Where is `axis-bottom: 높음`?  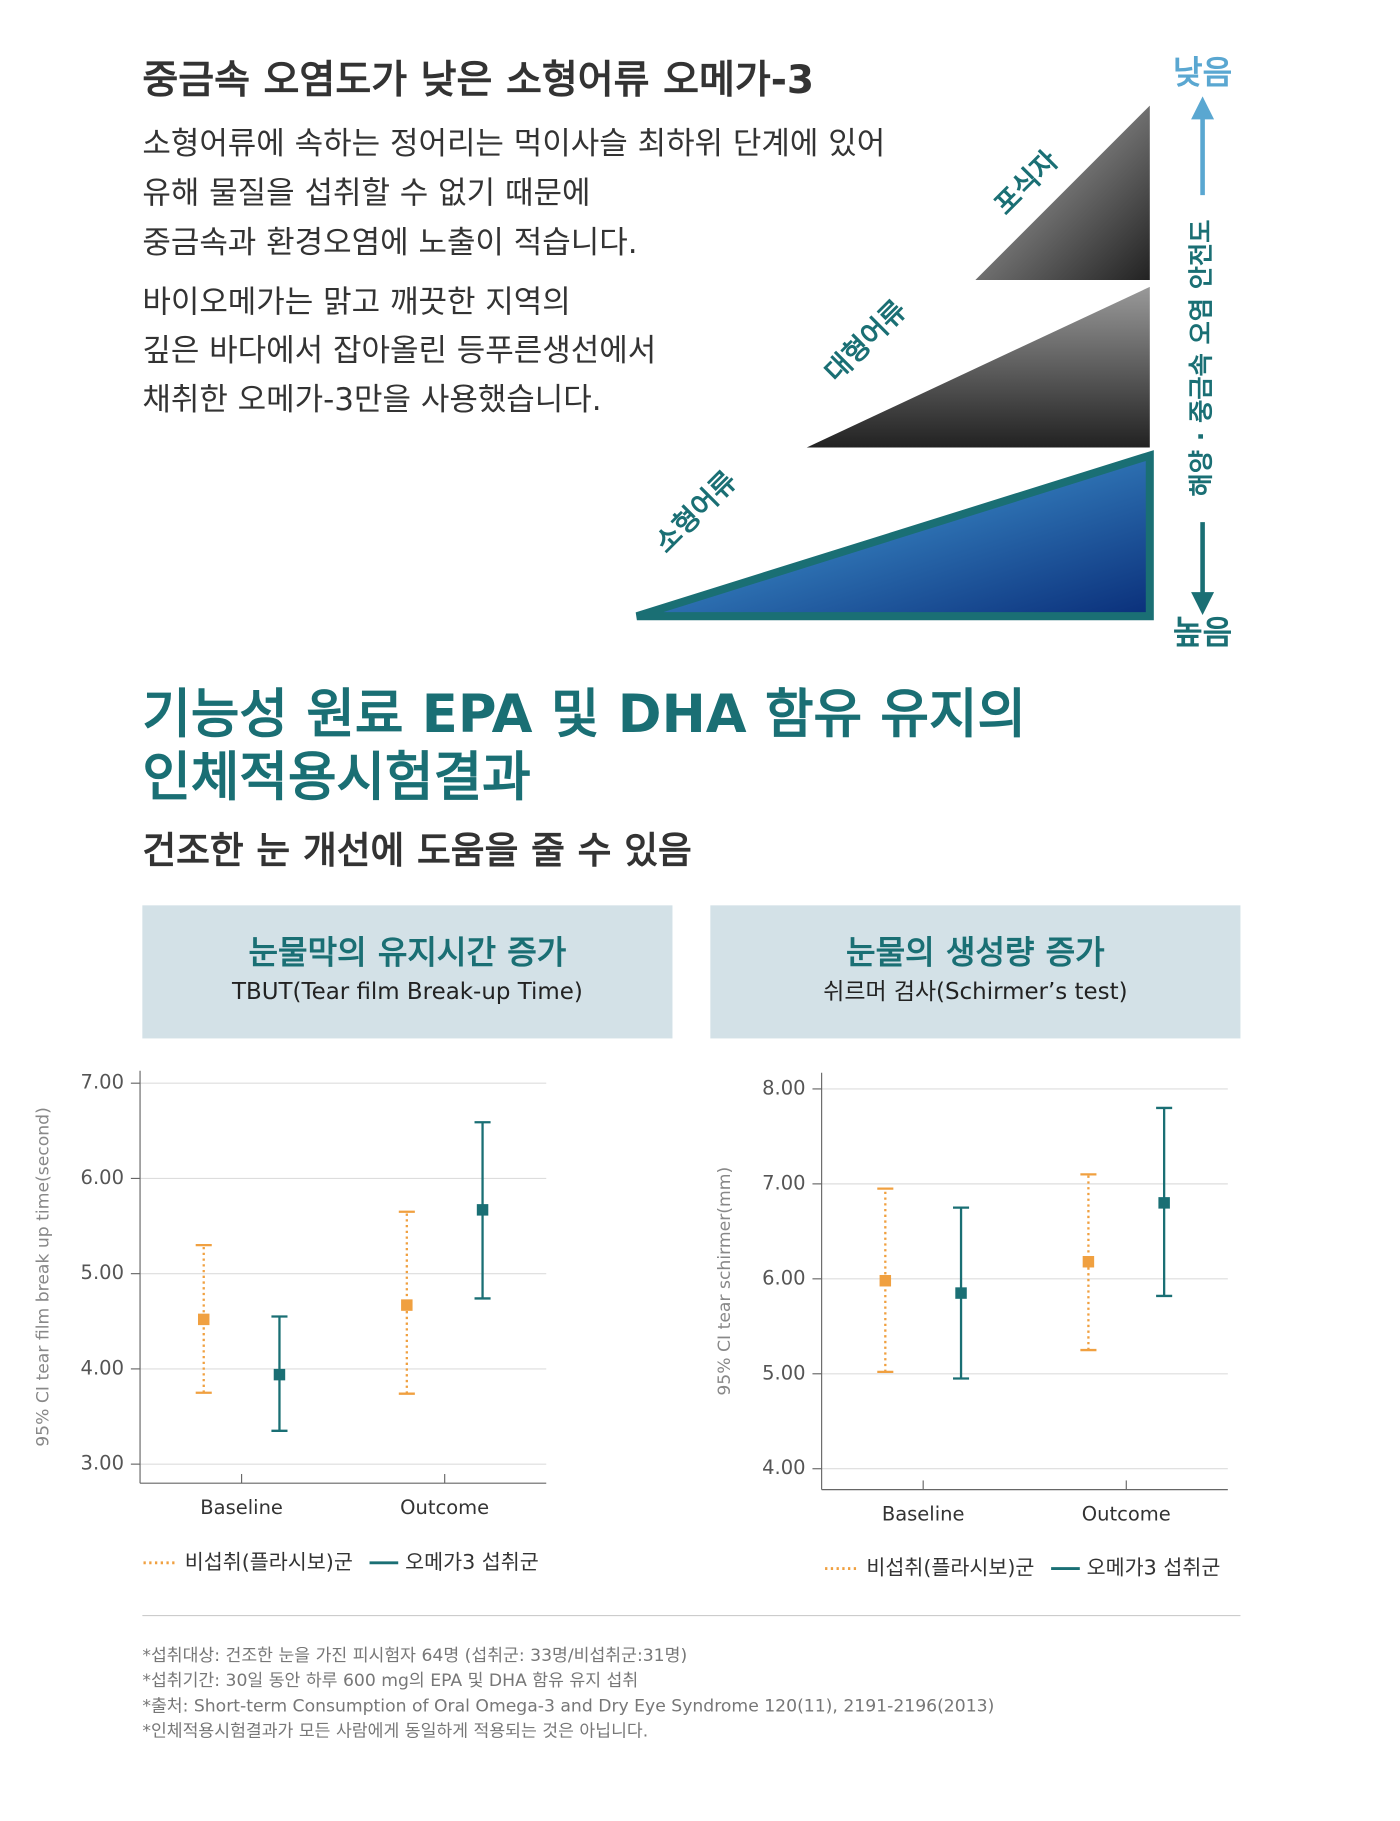 axis-bottom: 높음 is located at coordinates (1202, 633).